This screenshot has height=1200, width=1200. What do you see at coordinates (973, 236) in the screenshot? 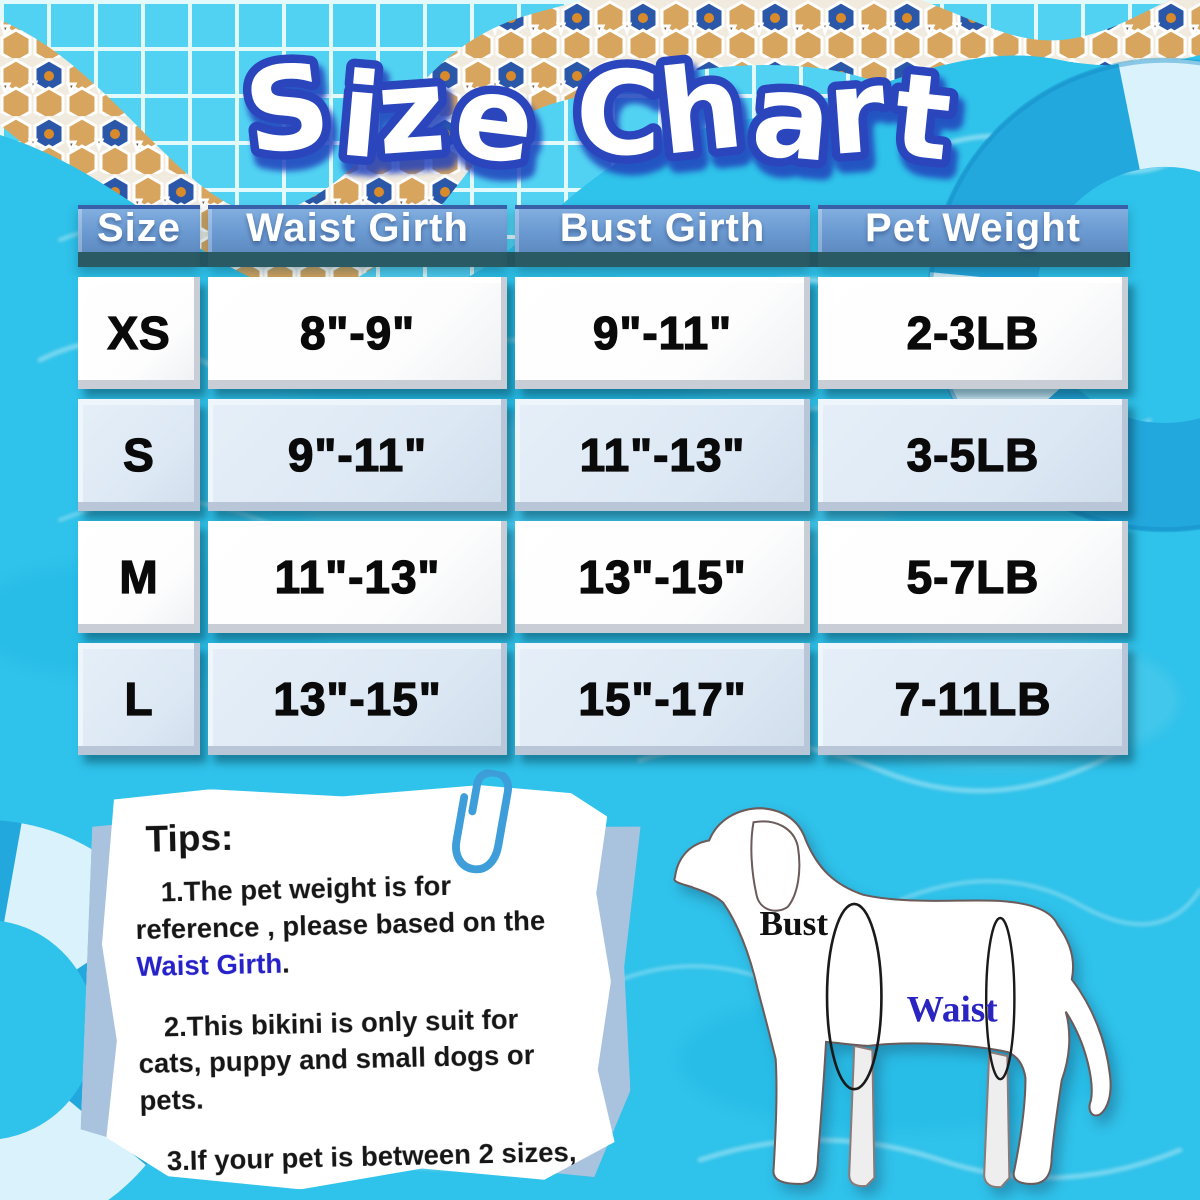
I see `col-header-weight: Pet Weight` at bounding box center [973, 236].